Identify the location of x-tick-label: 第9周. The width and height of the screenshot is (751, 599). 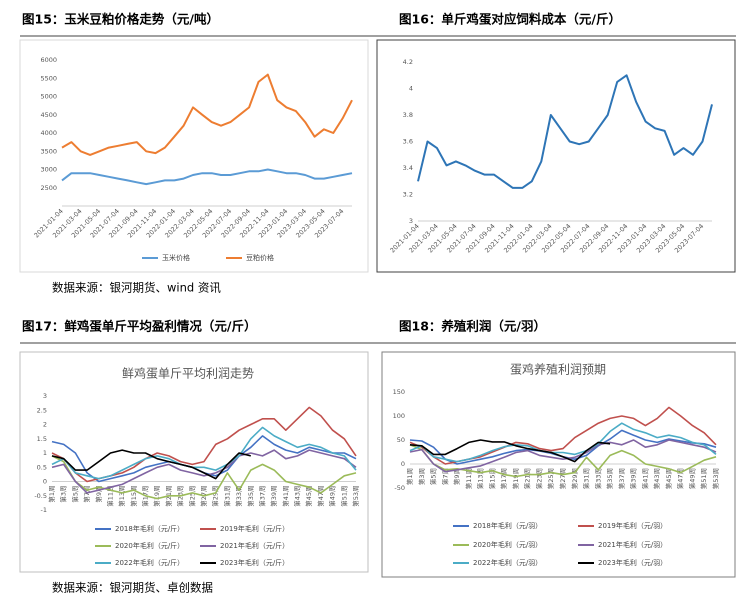
(98, 494).